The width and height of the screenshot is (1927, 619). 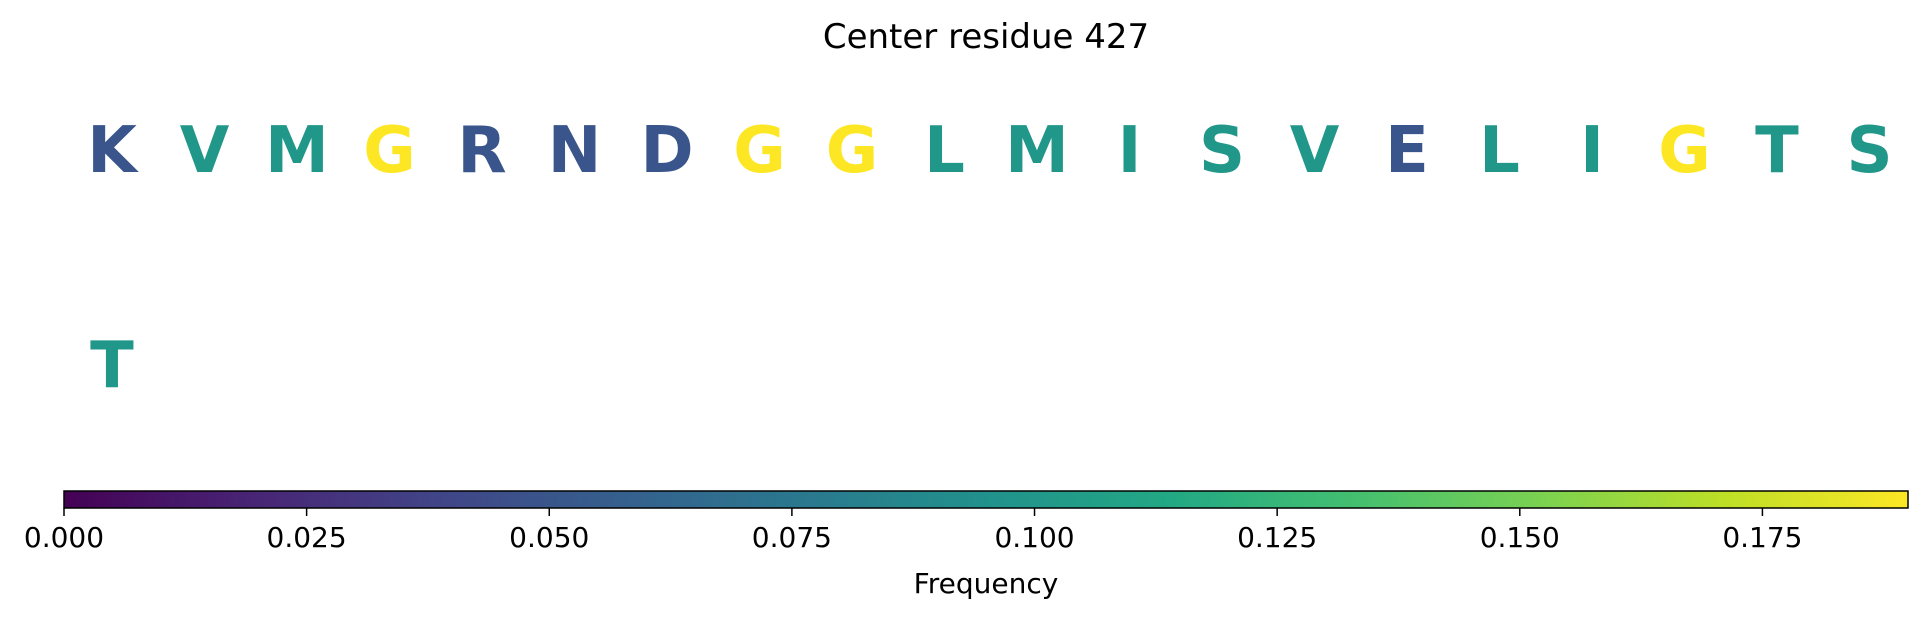 I want to click on residue-letter: E, so click(x=1407, y=151).